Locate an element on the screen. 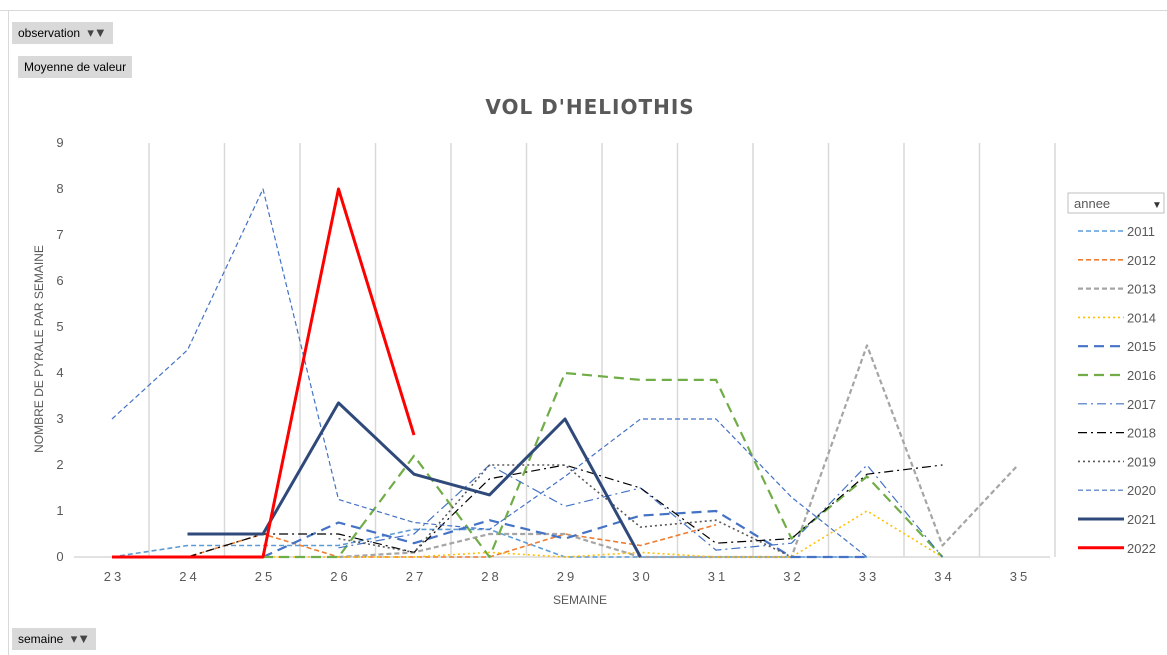  y-tick-label: 7 is located at coordinates (59, 234).